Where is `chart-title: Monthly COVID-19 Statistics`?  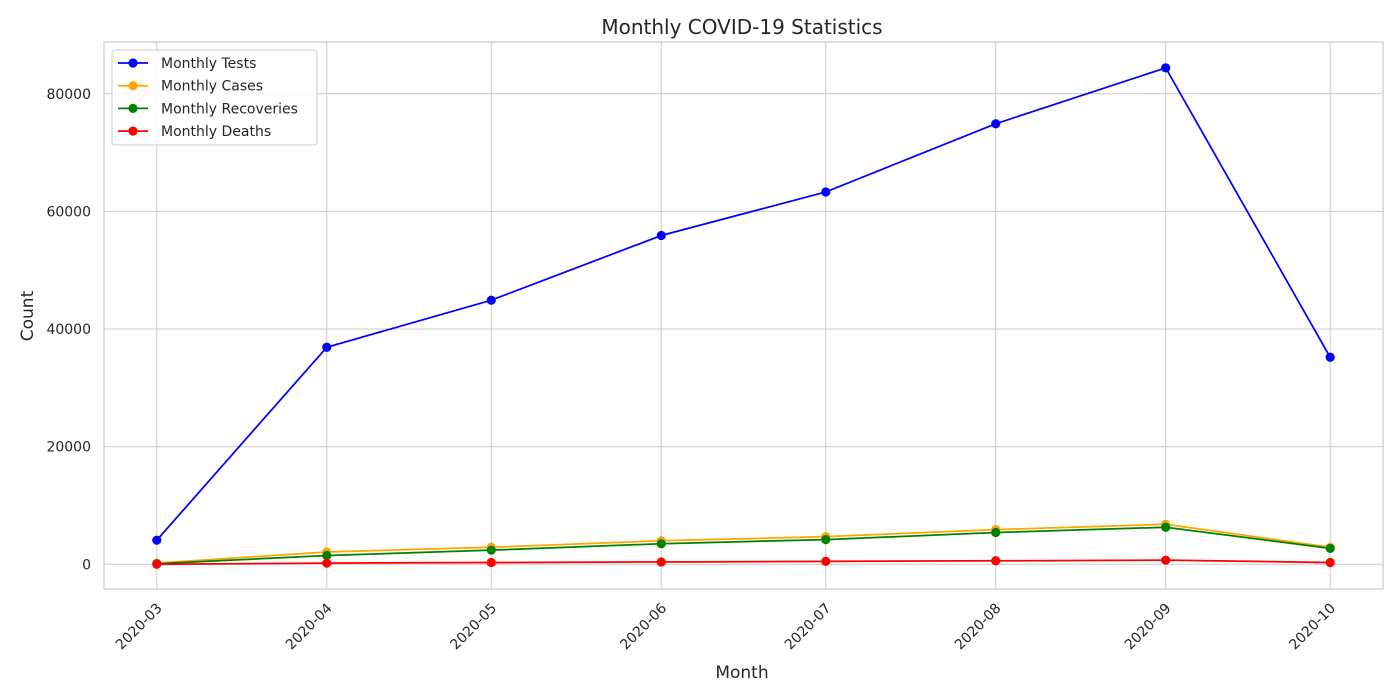 chart-title: Monthly COVID-19 Statistics is located at coordinates (741, 27).